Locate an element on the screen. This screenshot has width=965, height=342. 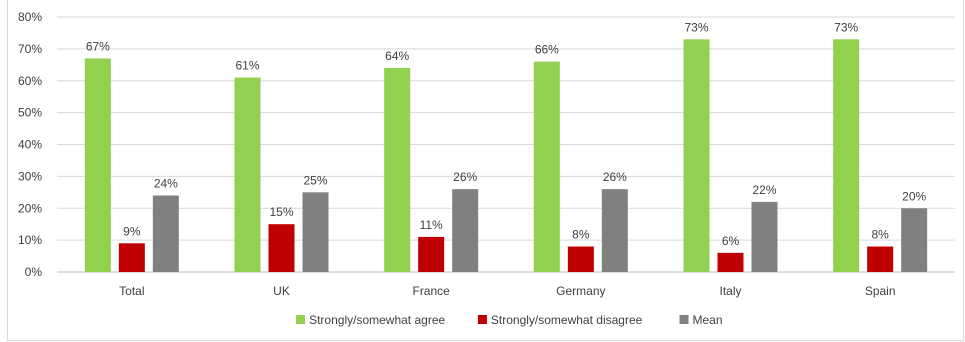
y-tick-label: 70% is located at coordinates (30, 49).